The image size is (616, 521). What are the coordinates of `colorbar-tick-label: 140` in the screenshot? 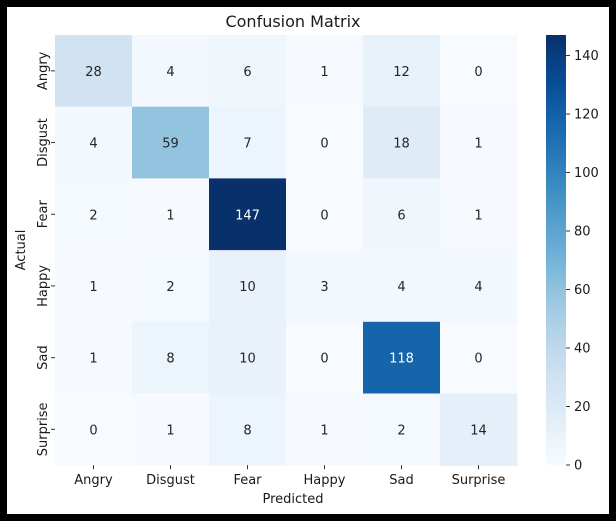 It's located at (586, 56).